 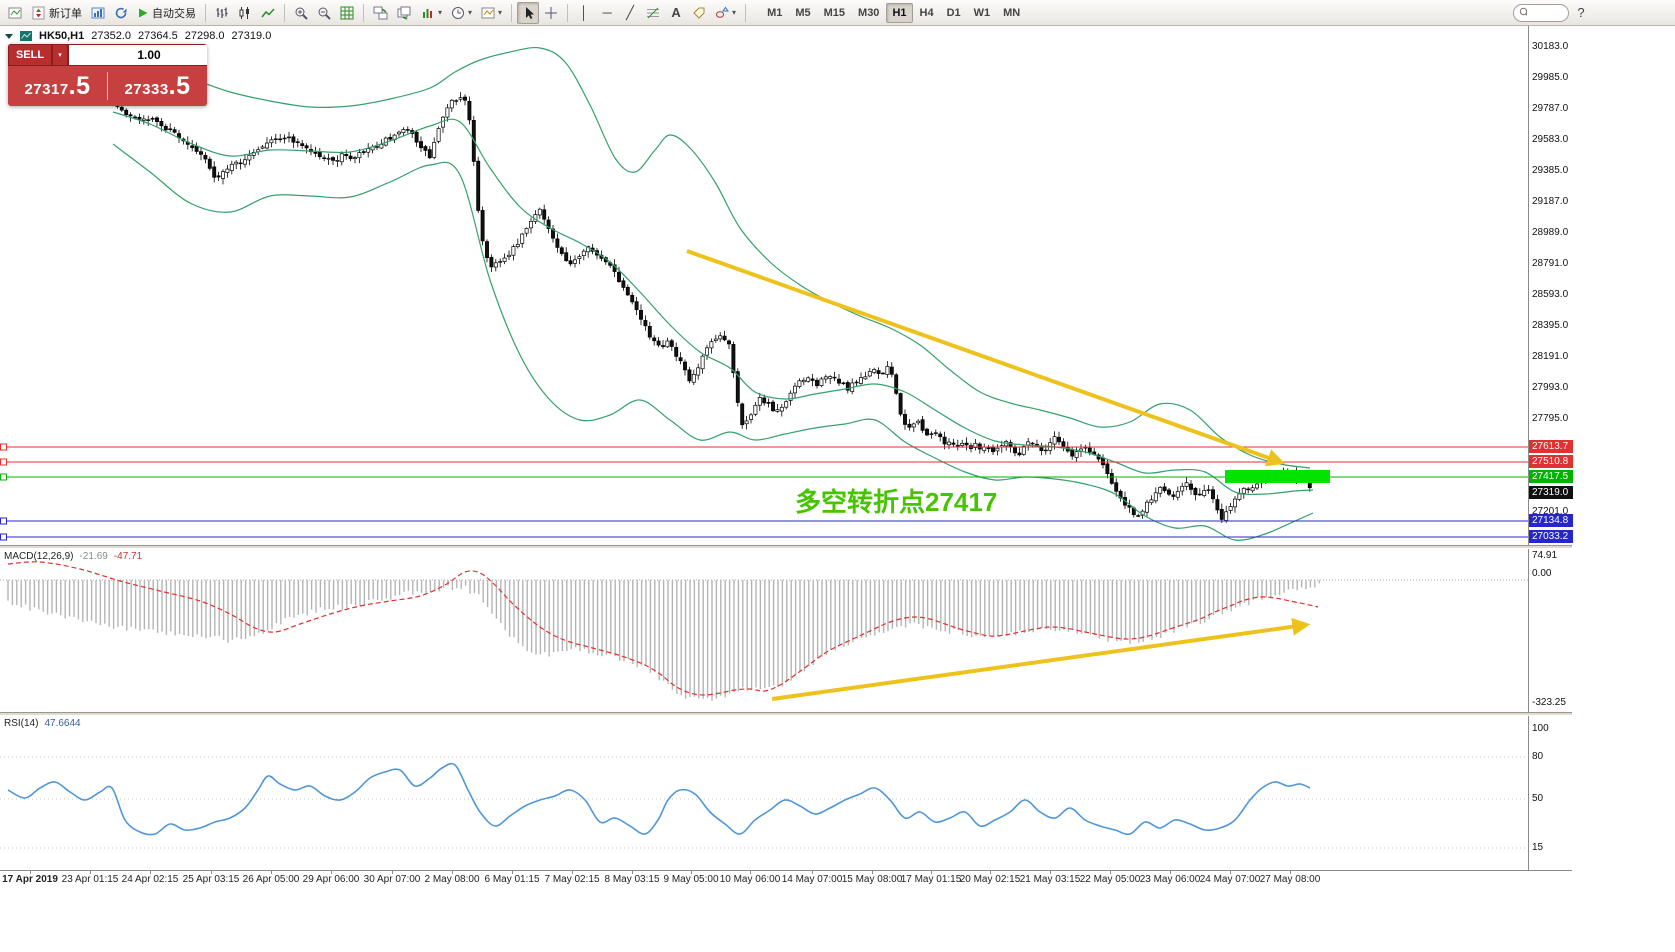 What do you see at coordinates (868, 13) in the screenshot?
I see `timeframe-button-m30: M30` at bounding box center [868, 13].